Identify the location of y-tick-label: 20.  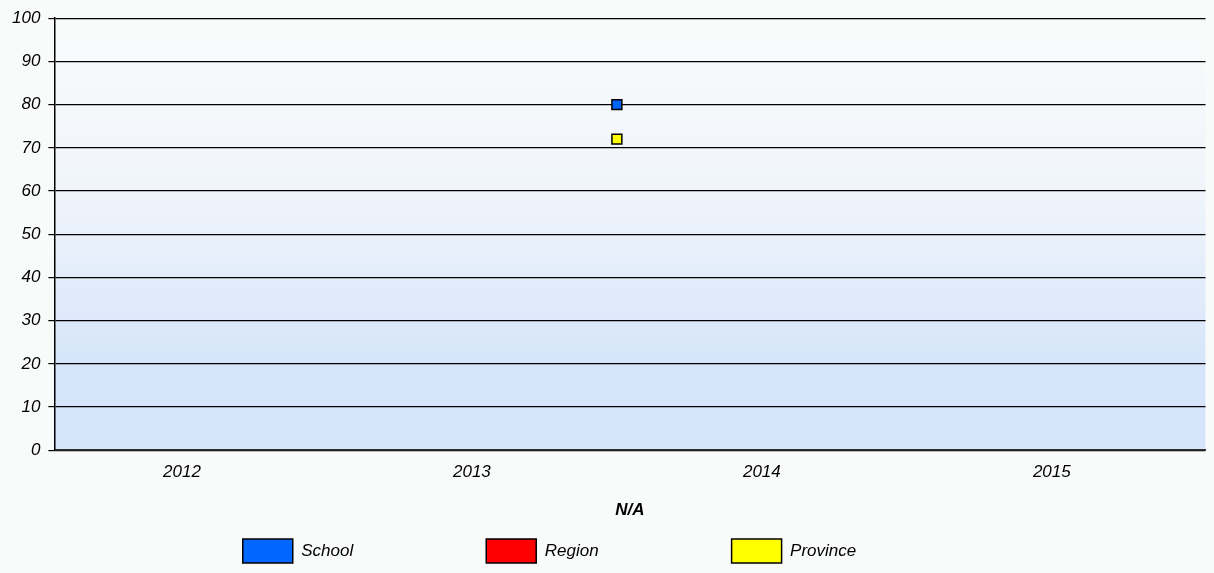
(30, 363).